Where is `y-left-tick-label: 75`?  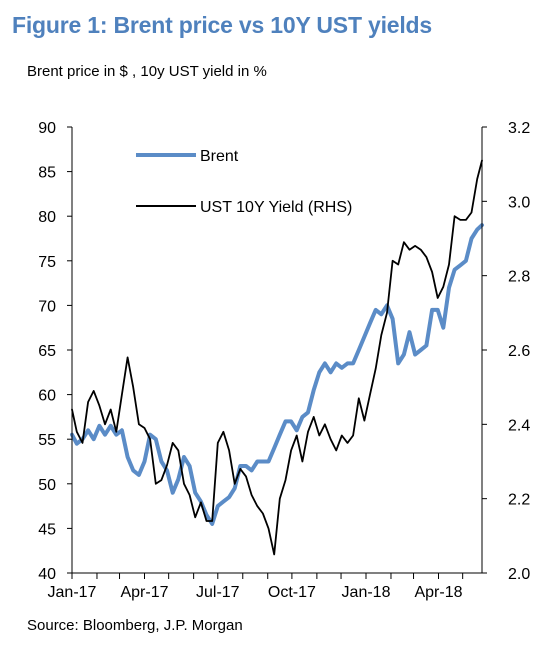 y-left-tick-label: 75 is located at coordinates (47, 262).